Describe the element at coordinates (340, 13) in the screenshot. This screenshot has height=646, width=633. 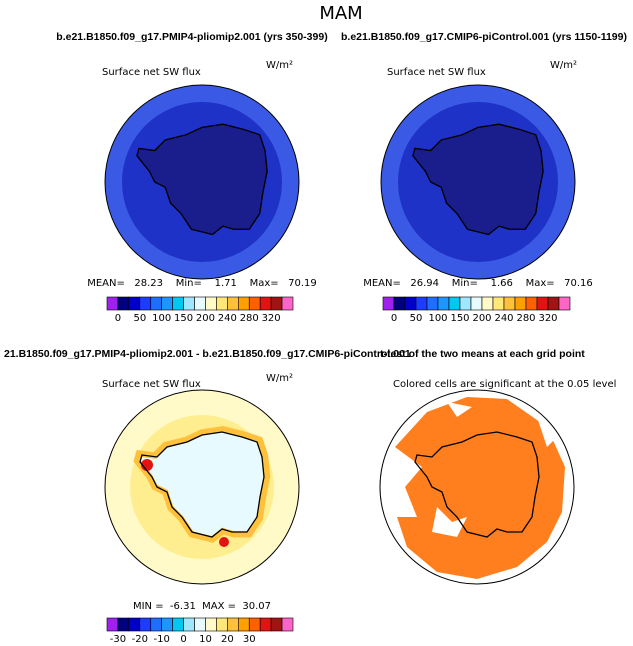
I see `figure-title: MAM` at that location.